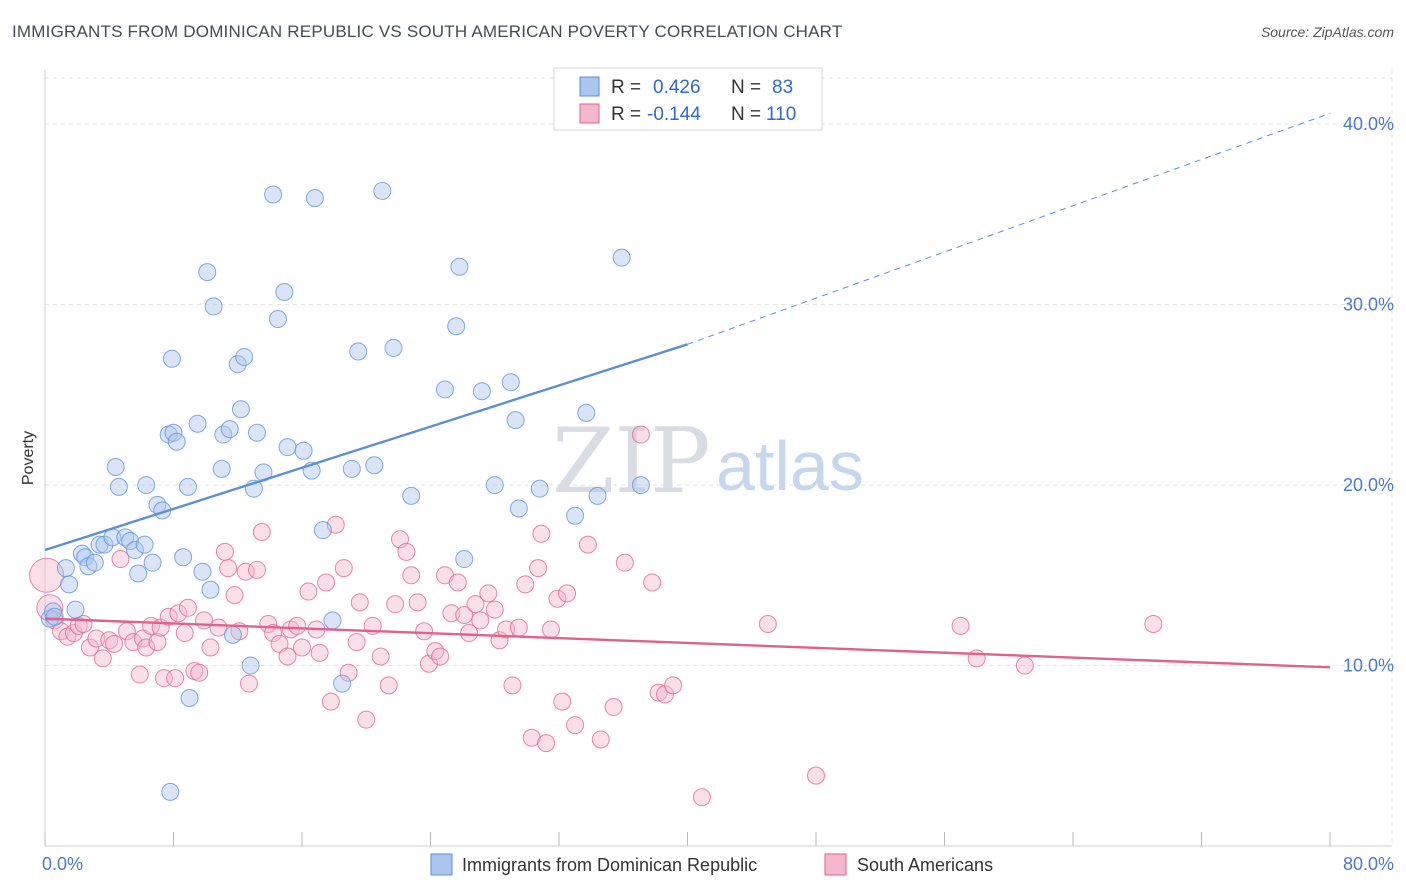 Image resolution: width=1406 pixels, height=892 pixels. What do you see at coordinates (1368, 485) in the screenshot?
I see `y-tick-label-1: 20.0%` at bounding box center [1368, 485].